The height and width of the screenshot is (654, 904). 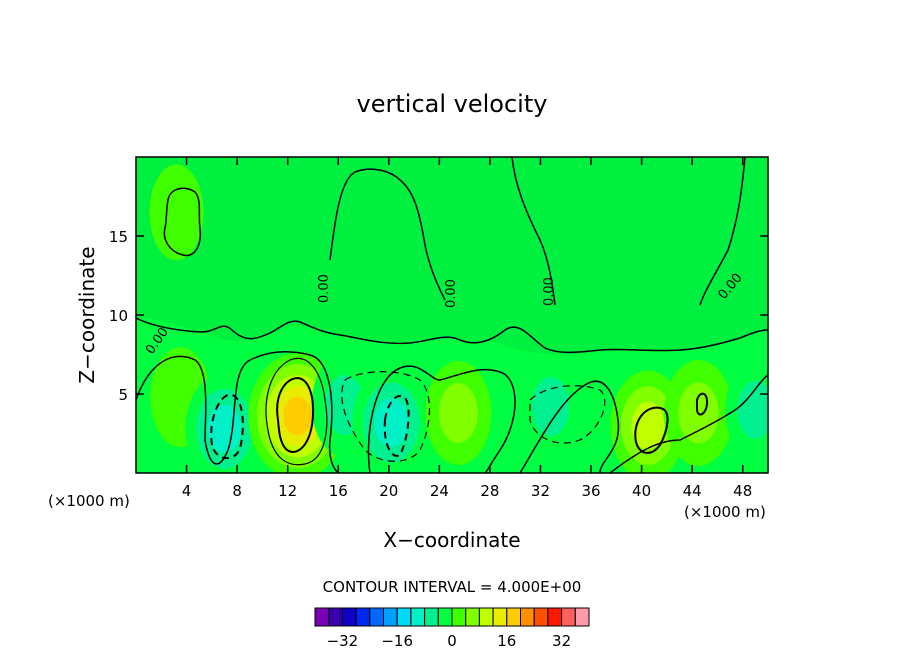 I want to click on zero-isoline-island, so click(x=182, y=222).